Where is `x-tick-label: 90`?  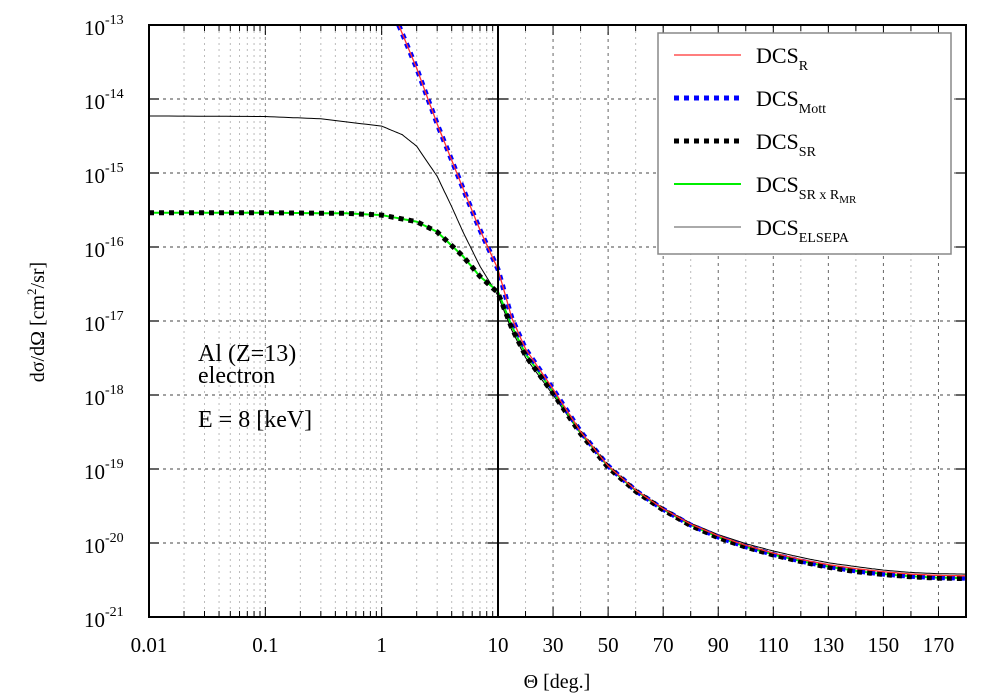 x-tick-label: 90 is located at coordinates (718, 645).